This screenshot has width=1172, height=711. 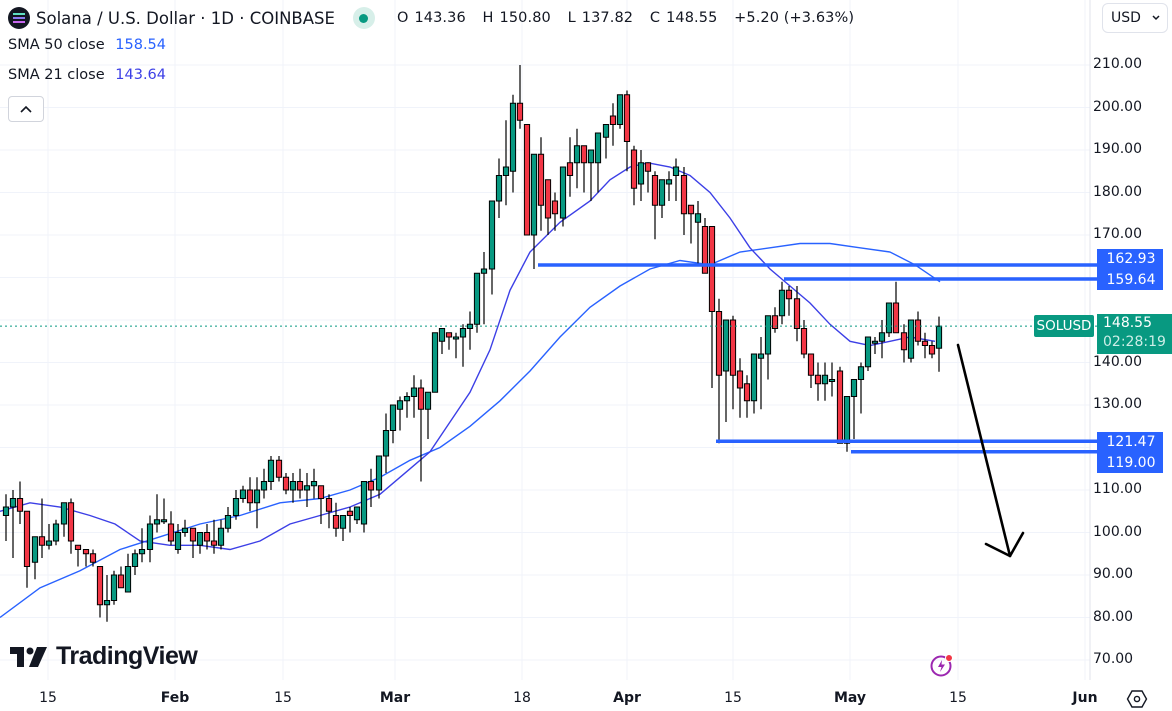 What do you see at coordinates (1130, 259) in the screenshot?
I see `level-tag-162-93: 162.93` at bounding box center [1130, 259].